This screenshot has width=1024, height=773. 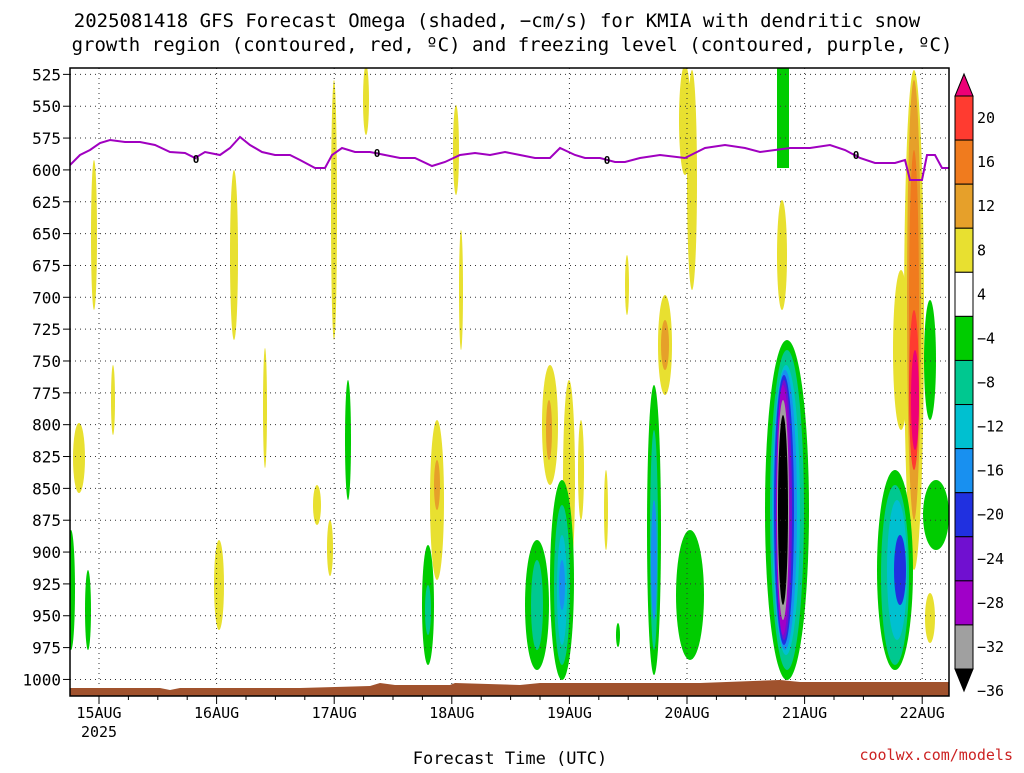 What do you see at coordinates (216, 713) in the screenshot?
I see `x-tick-label: 16AUG` at bounding box center [216, 713].